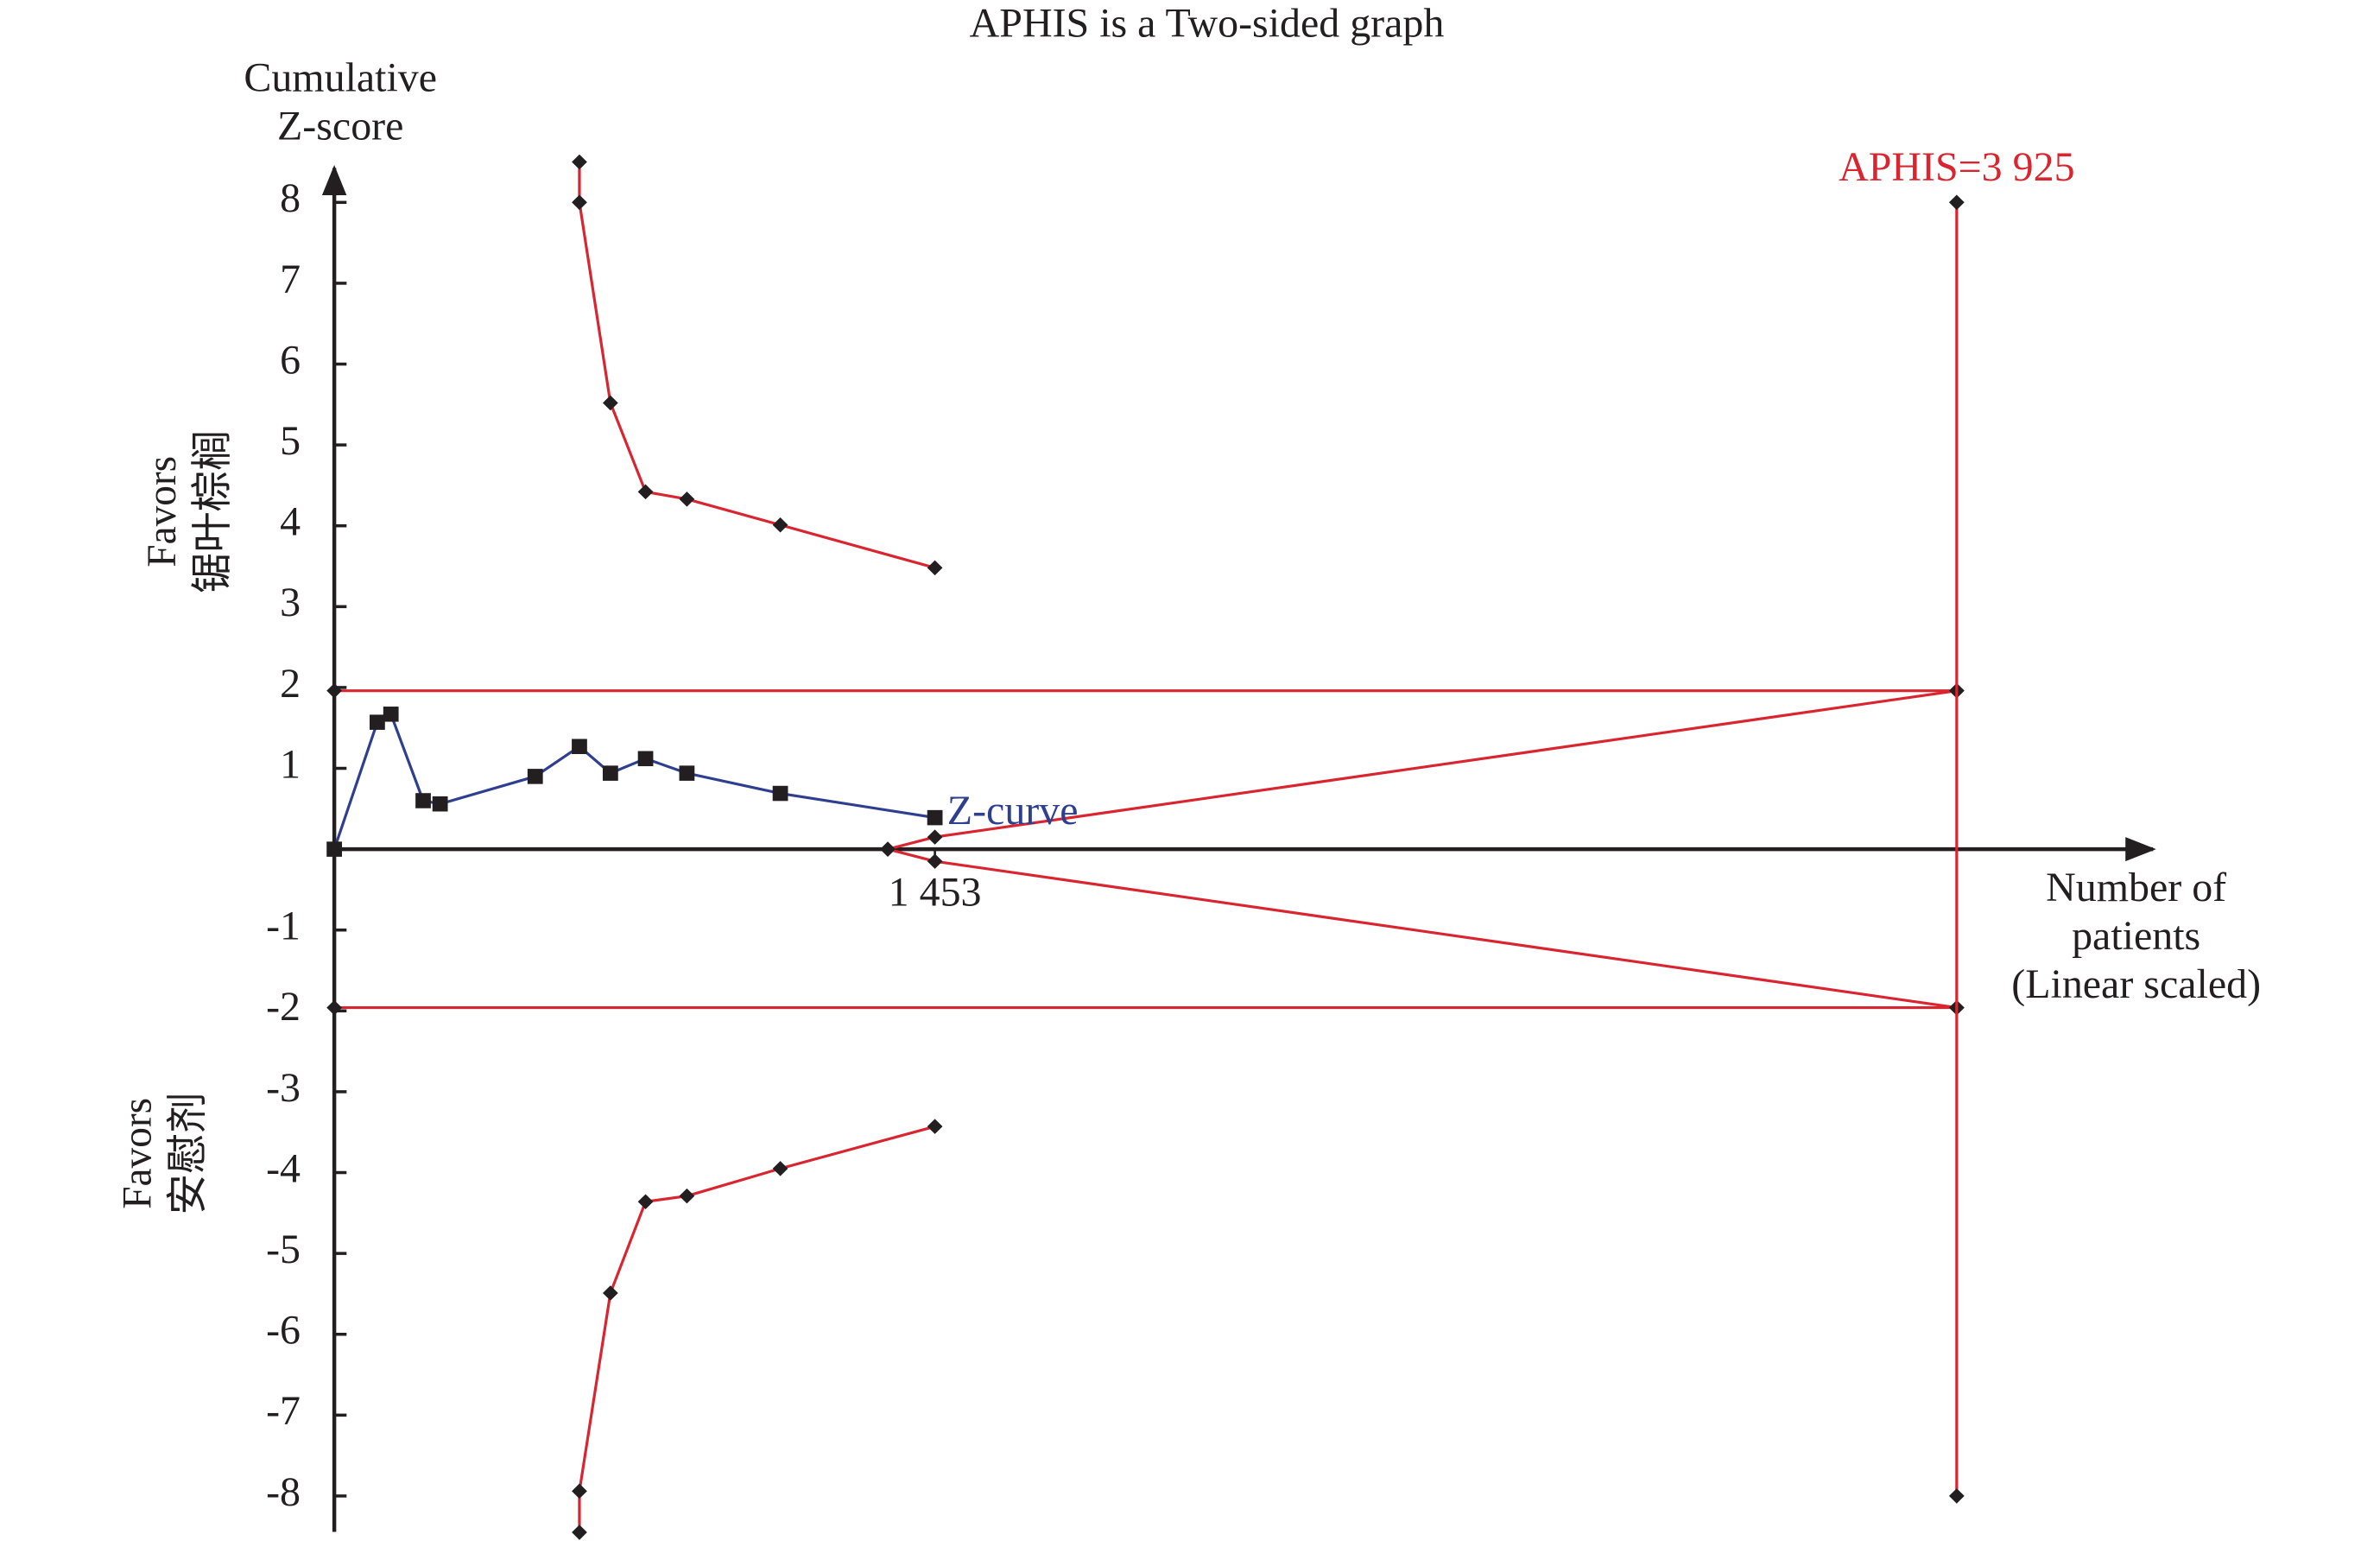 Image resolution: width=2380 pixels, height=1547 pixels. What do you see at coordinates (213, 511) in the screenshot?
I see `side-annotation: 锯叶棕榈` at bounding box center [213, 511].